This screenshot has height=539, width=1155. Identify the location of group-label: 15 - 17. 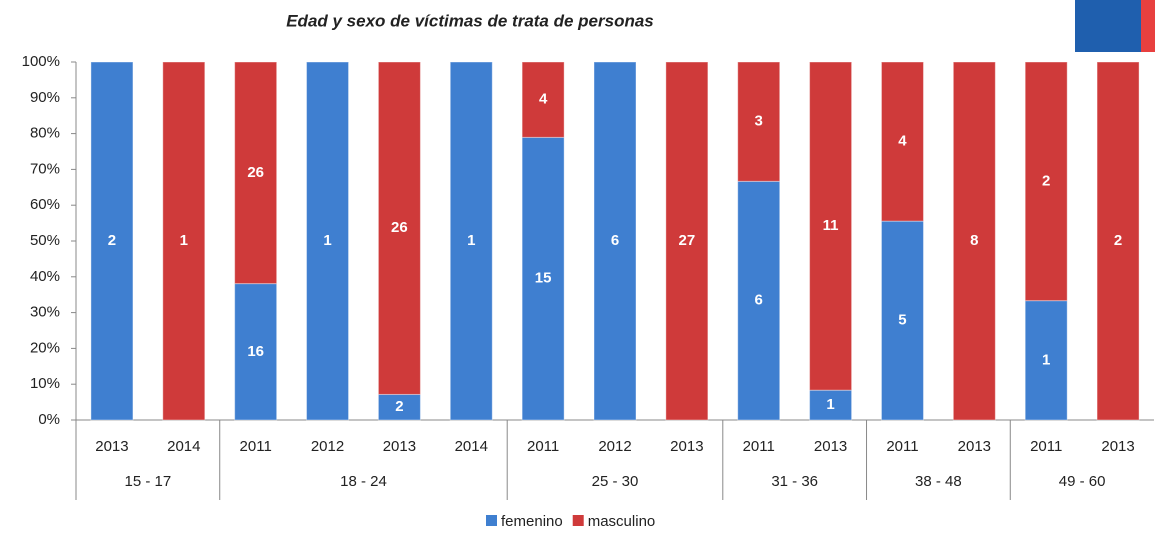
(148, 481).